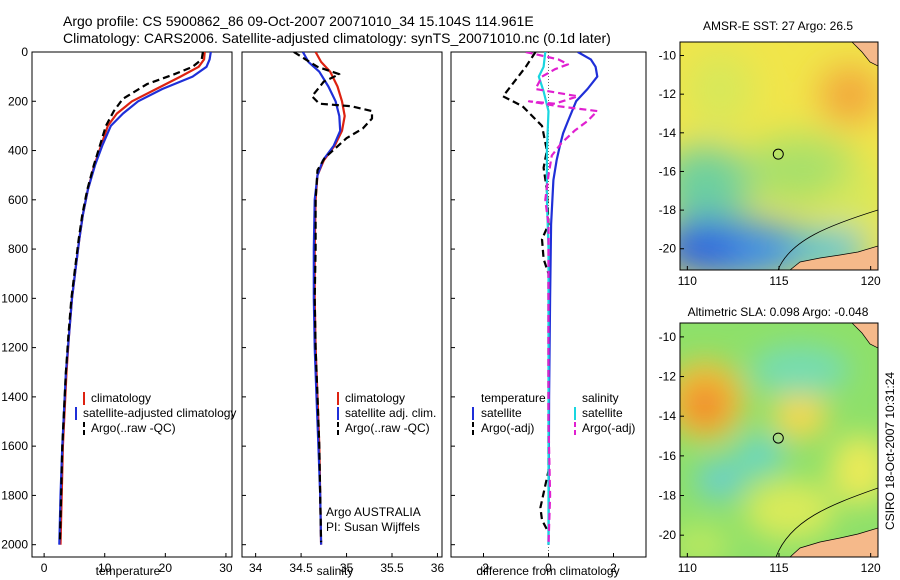 This screenshot has height=580, width=900. What do you see at coordinates (600, 398) in the screenshot?
I see `legend-header-salinity: salinity` at bounding box center [600, 398].